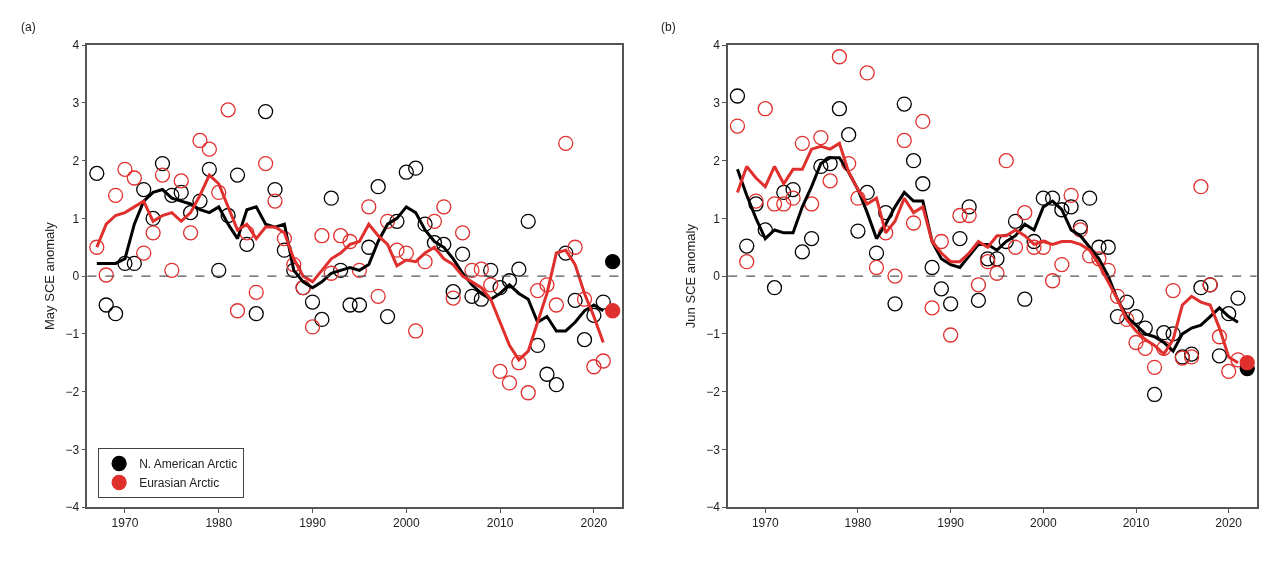  I want to click on y-axis-title: May SCE anomaly, so click(50, 275).